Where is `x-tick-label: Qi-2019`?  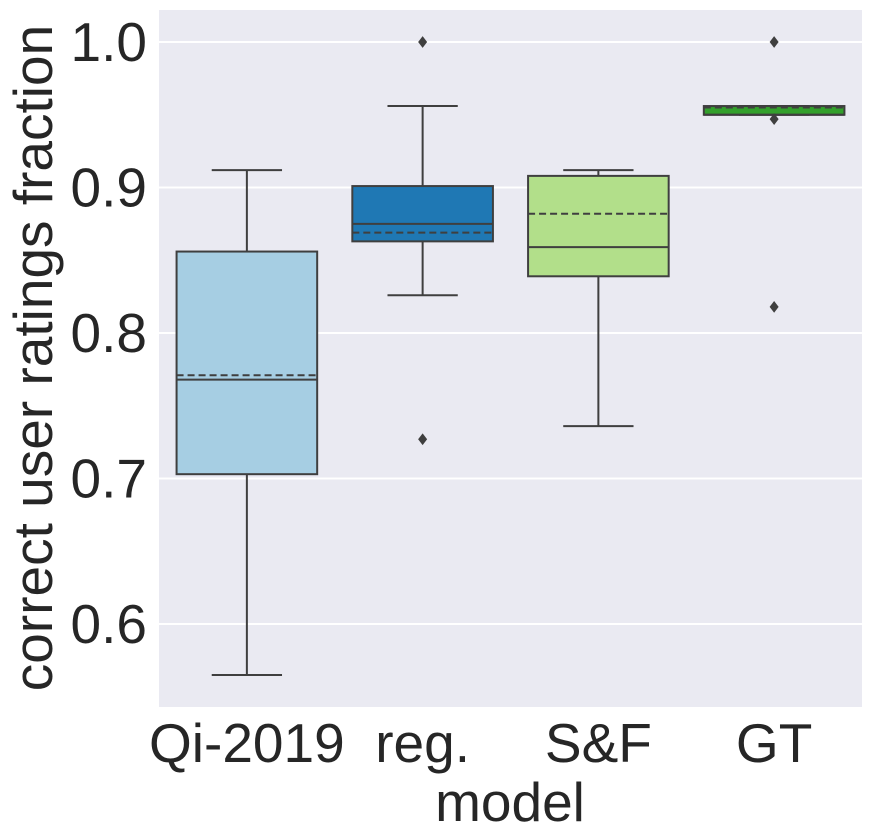
x-tick-label: Qi-2019 is located at coordinates (247, 743).